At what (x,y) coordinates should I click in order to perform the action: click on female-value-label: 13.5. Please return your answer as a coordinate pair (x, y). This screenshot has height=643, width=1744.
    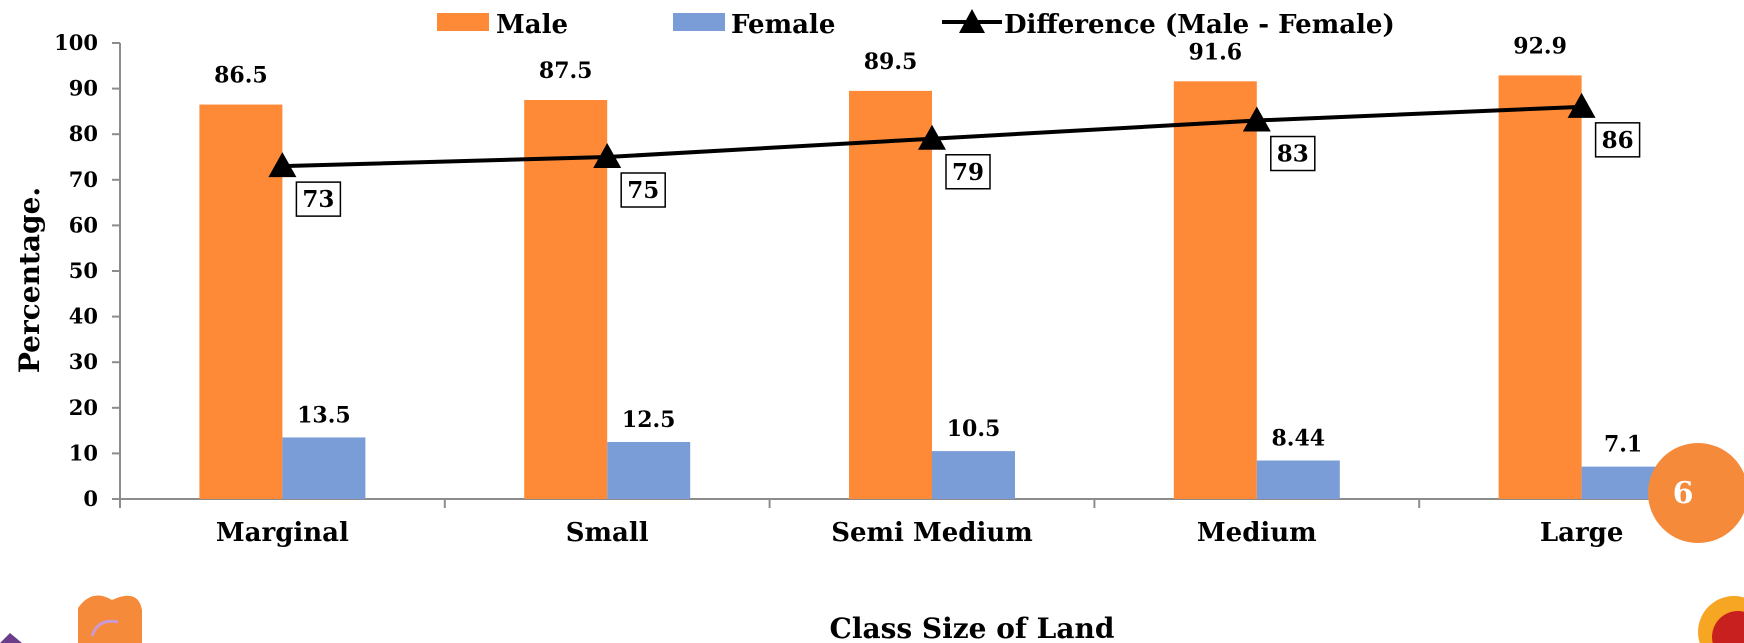
    Looking at the image, I should click on (324, 415).